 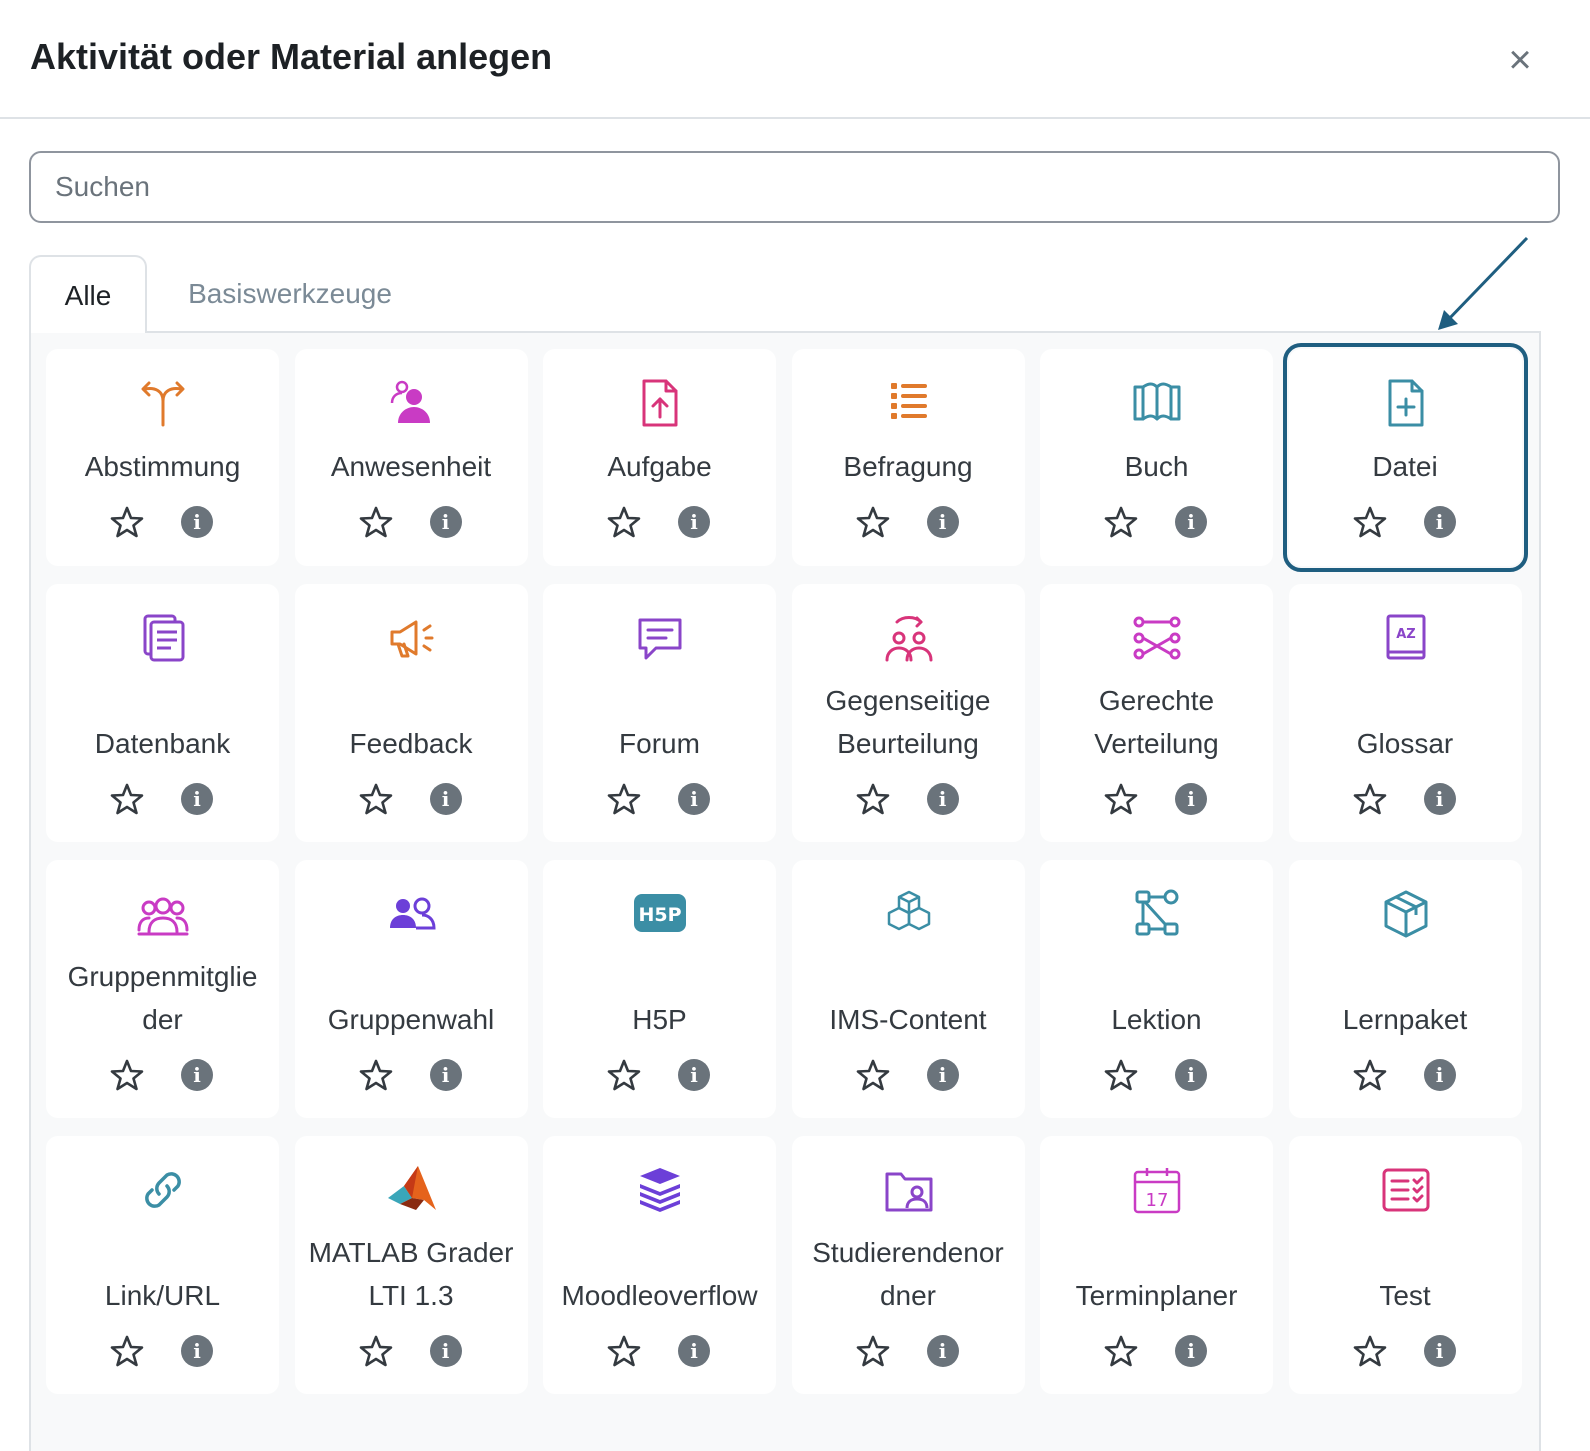 I want to click on dialog-header: Aktivität oder Material anlegen ×, so click(x=795, y=59).